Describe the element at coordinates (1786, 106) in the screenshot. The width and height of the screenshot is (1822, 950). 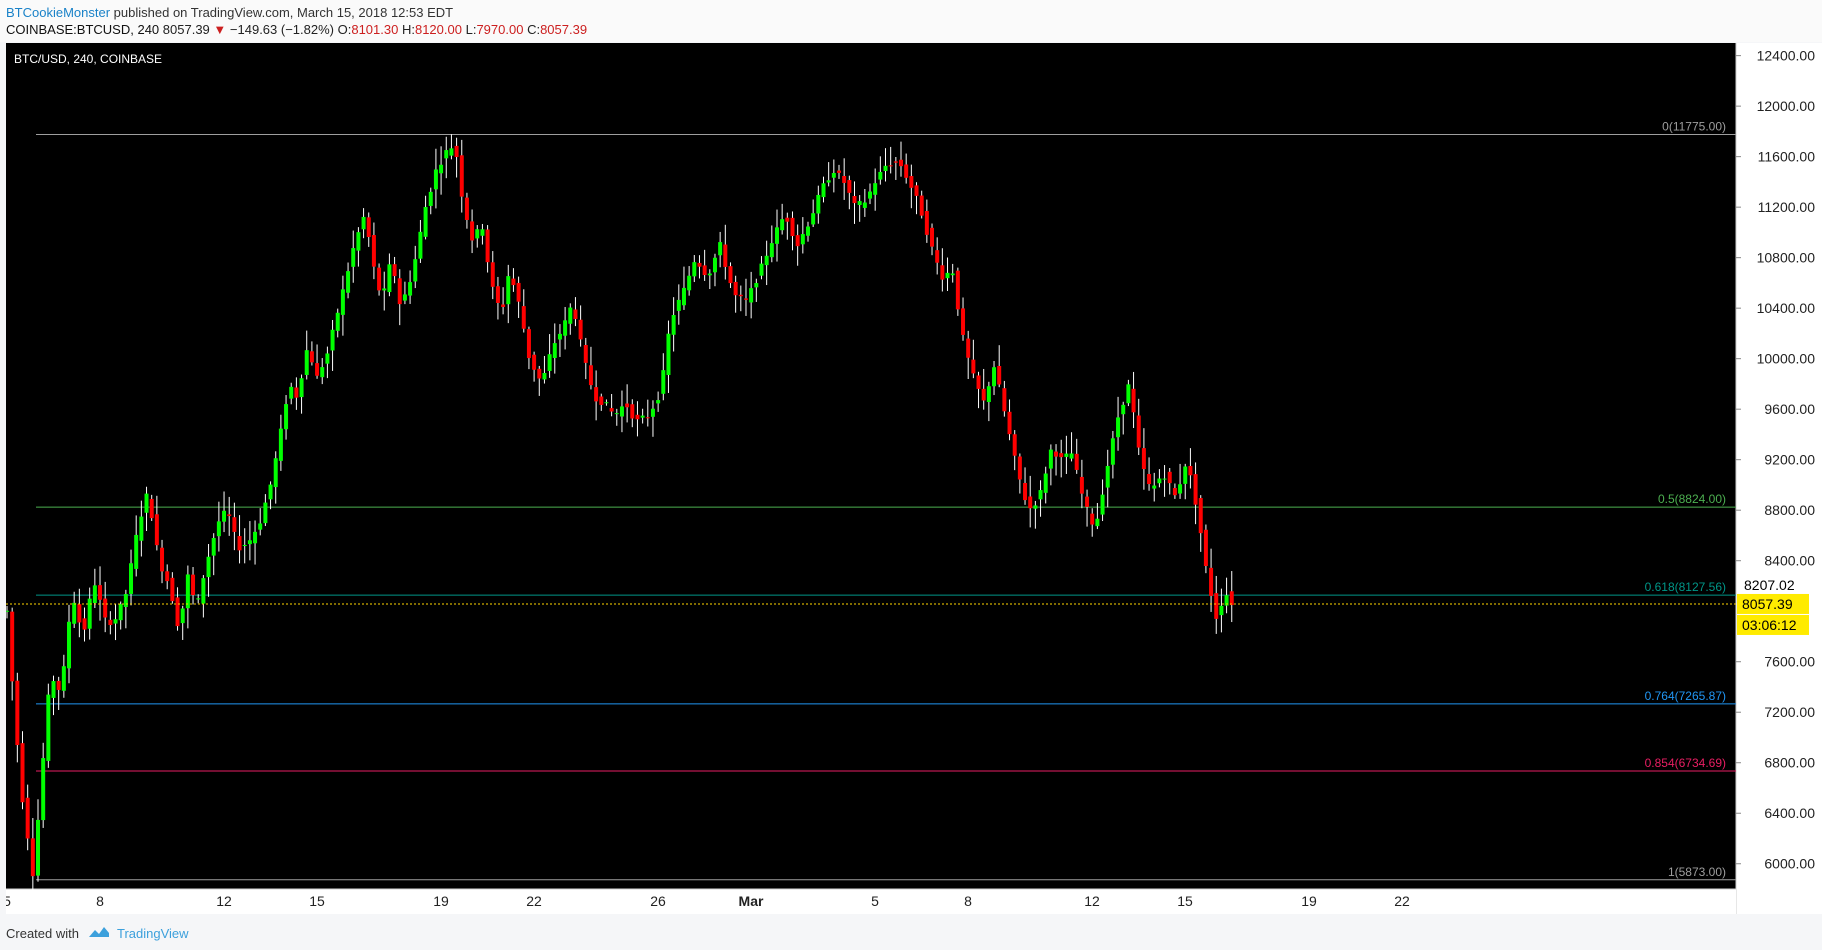
I see `price-tick-label: 12000.00` at that location.